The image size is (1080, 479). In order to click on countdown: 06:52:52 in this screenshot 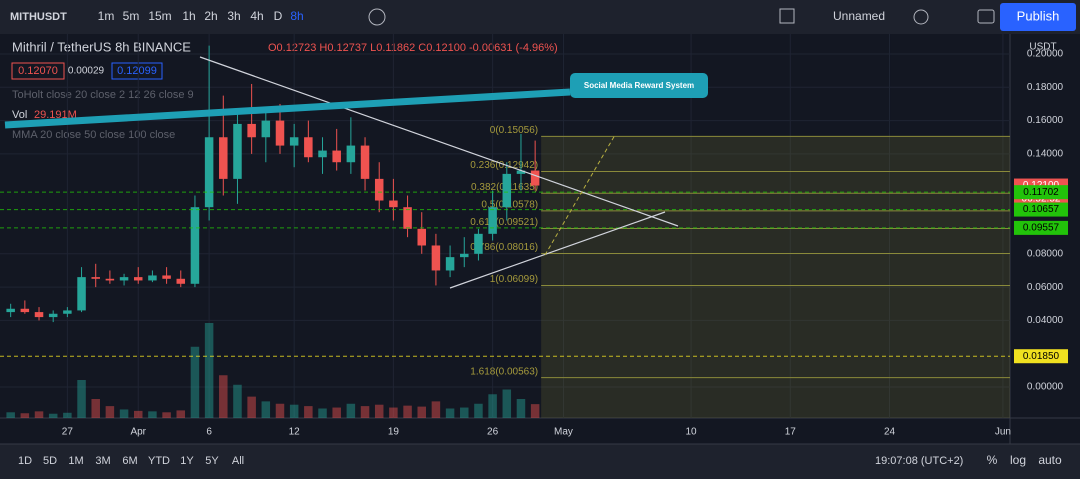, I will do `click(1041, 199)`.